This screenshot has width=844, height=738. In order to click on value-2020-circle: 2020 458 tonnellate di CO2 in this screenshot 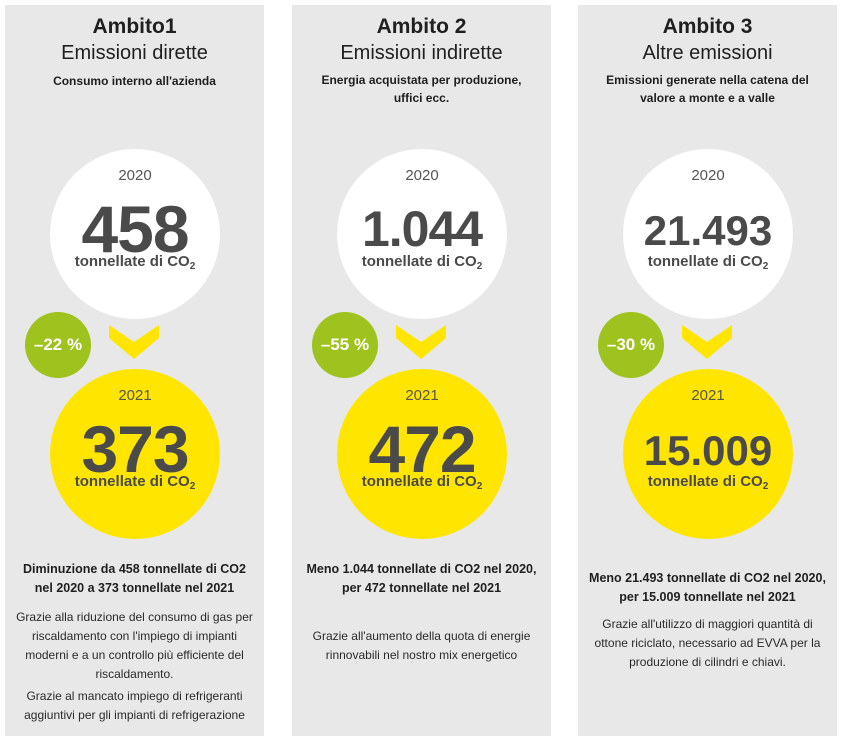, I will do `click(135, 234)`.